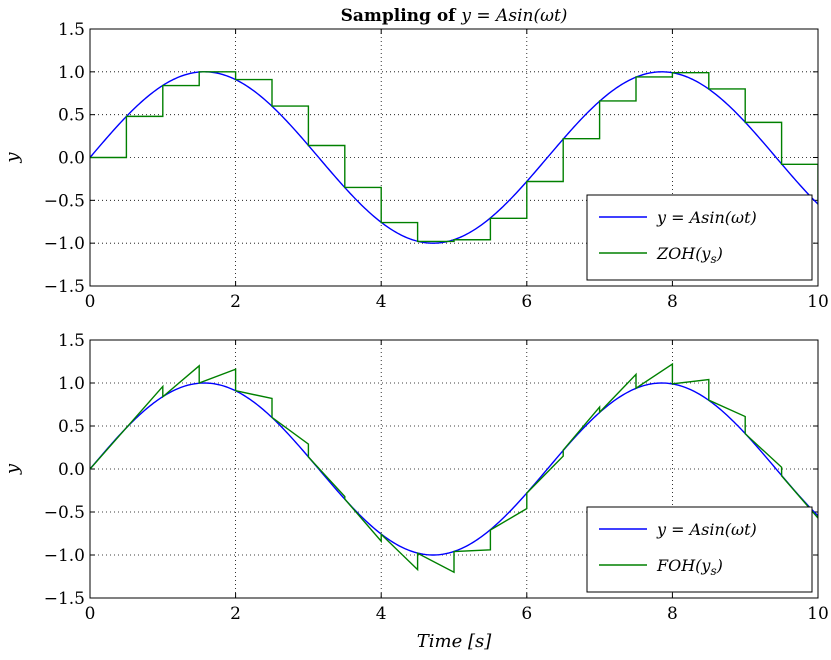 The image size is (831, 660). Describe the element at coordinates (454, 16) in the screenshot. I see `chart-title: Sampling of y = Asin(ωt)` at that location.